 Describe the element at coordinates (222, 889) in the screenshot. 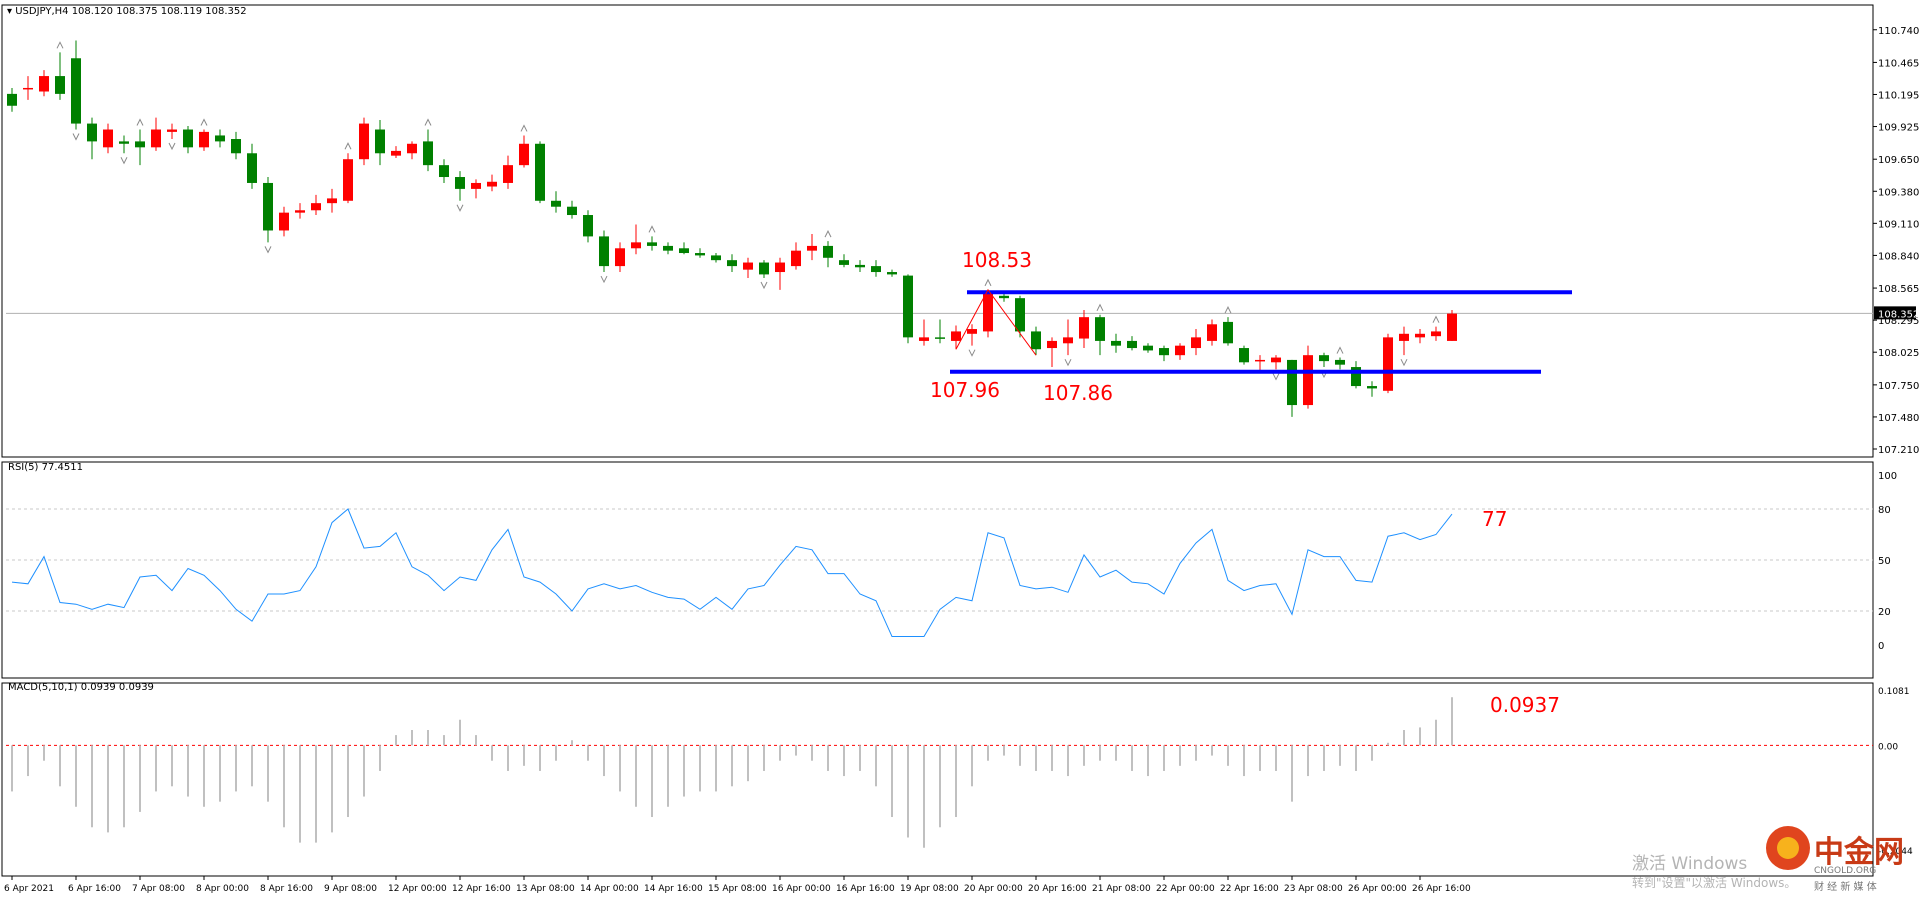

I see `time-axis-label: 8 Apr 00:00` at that location.